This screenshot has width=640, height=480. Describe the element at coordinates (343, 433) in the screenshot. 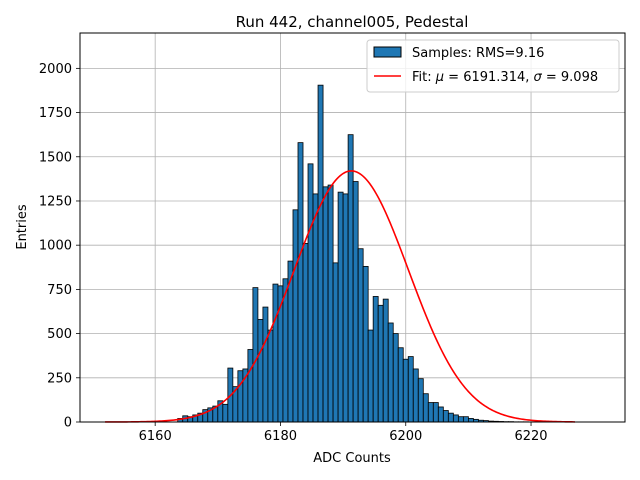

I see `x-axis-ticks: 6160 6180 6200 6220` at that location.